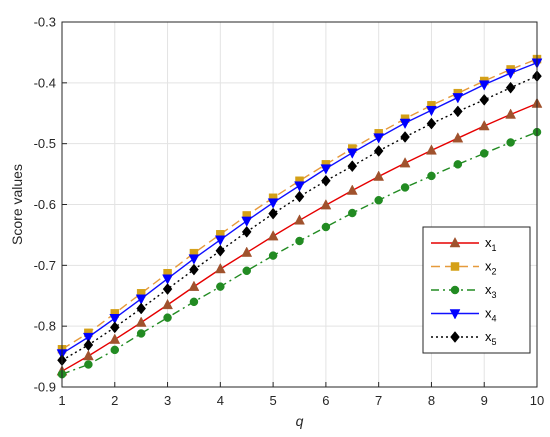 This screenshot has width=550, height=437. I want to click on y-tick-label: -0.4, so click(45, 82).